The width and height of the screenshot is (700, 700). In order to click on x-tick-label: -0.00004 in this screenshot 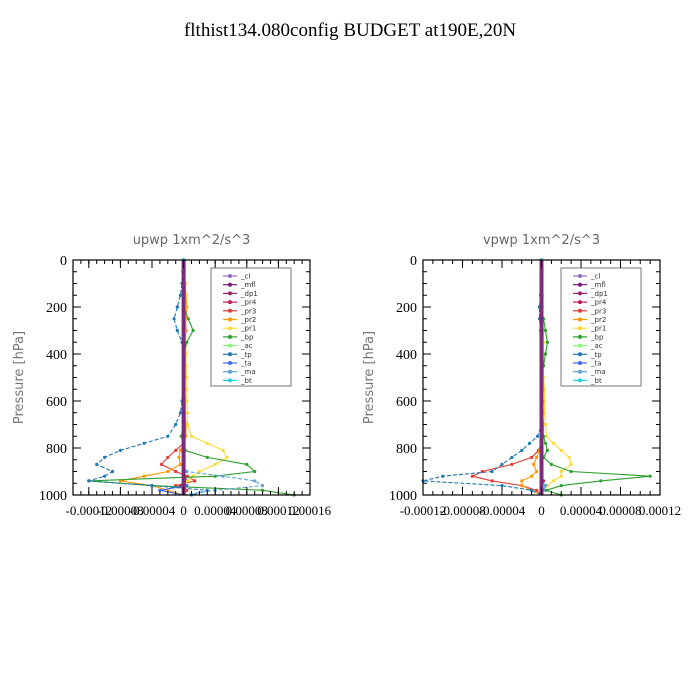, I will do `click(152, 510)`.